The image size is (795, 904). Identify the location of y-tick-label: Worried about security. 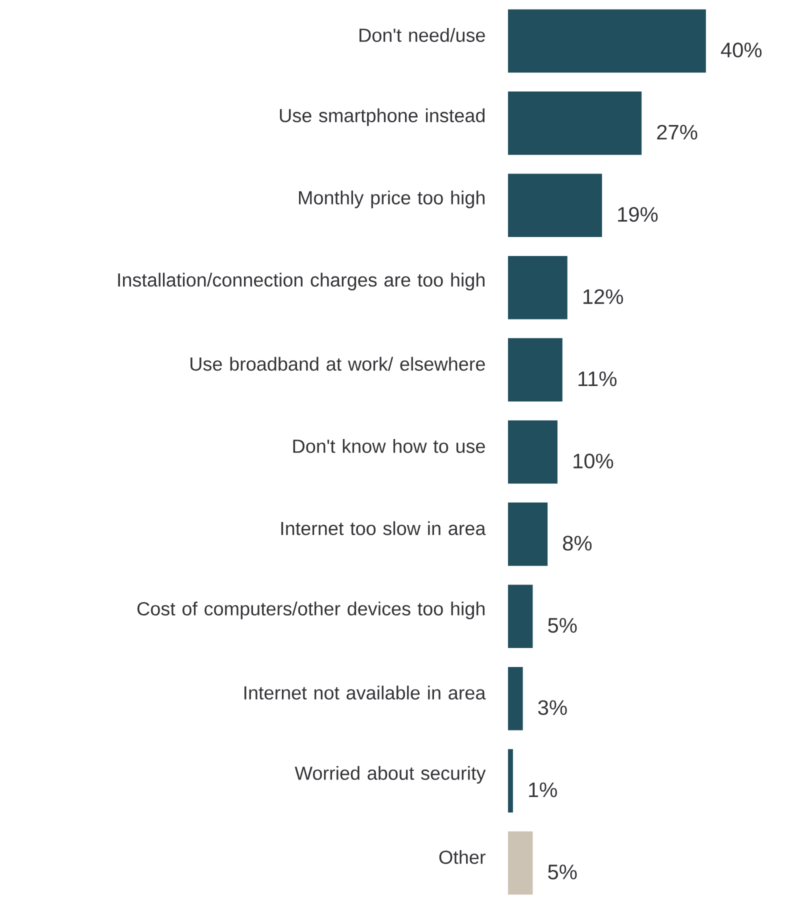
(390, 775).